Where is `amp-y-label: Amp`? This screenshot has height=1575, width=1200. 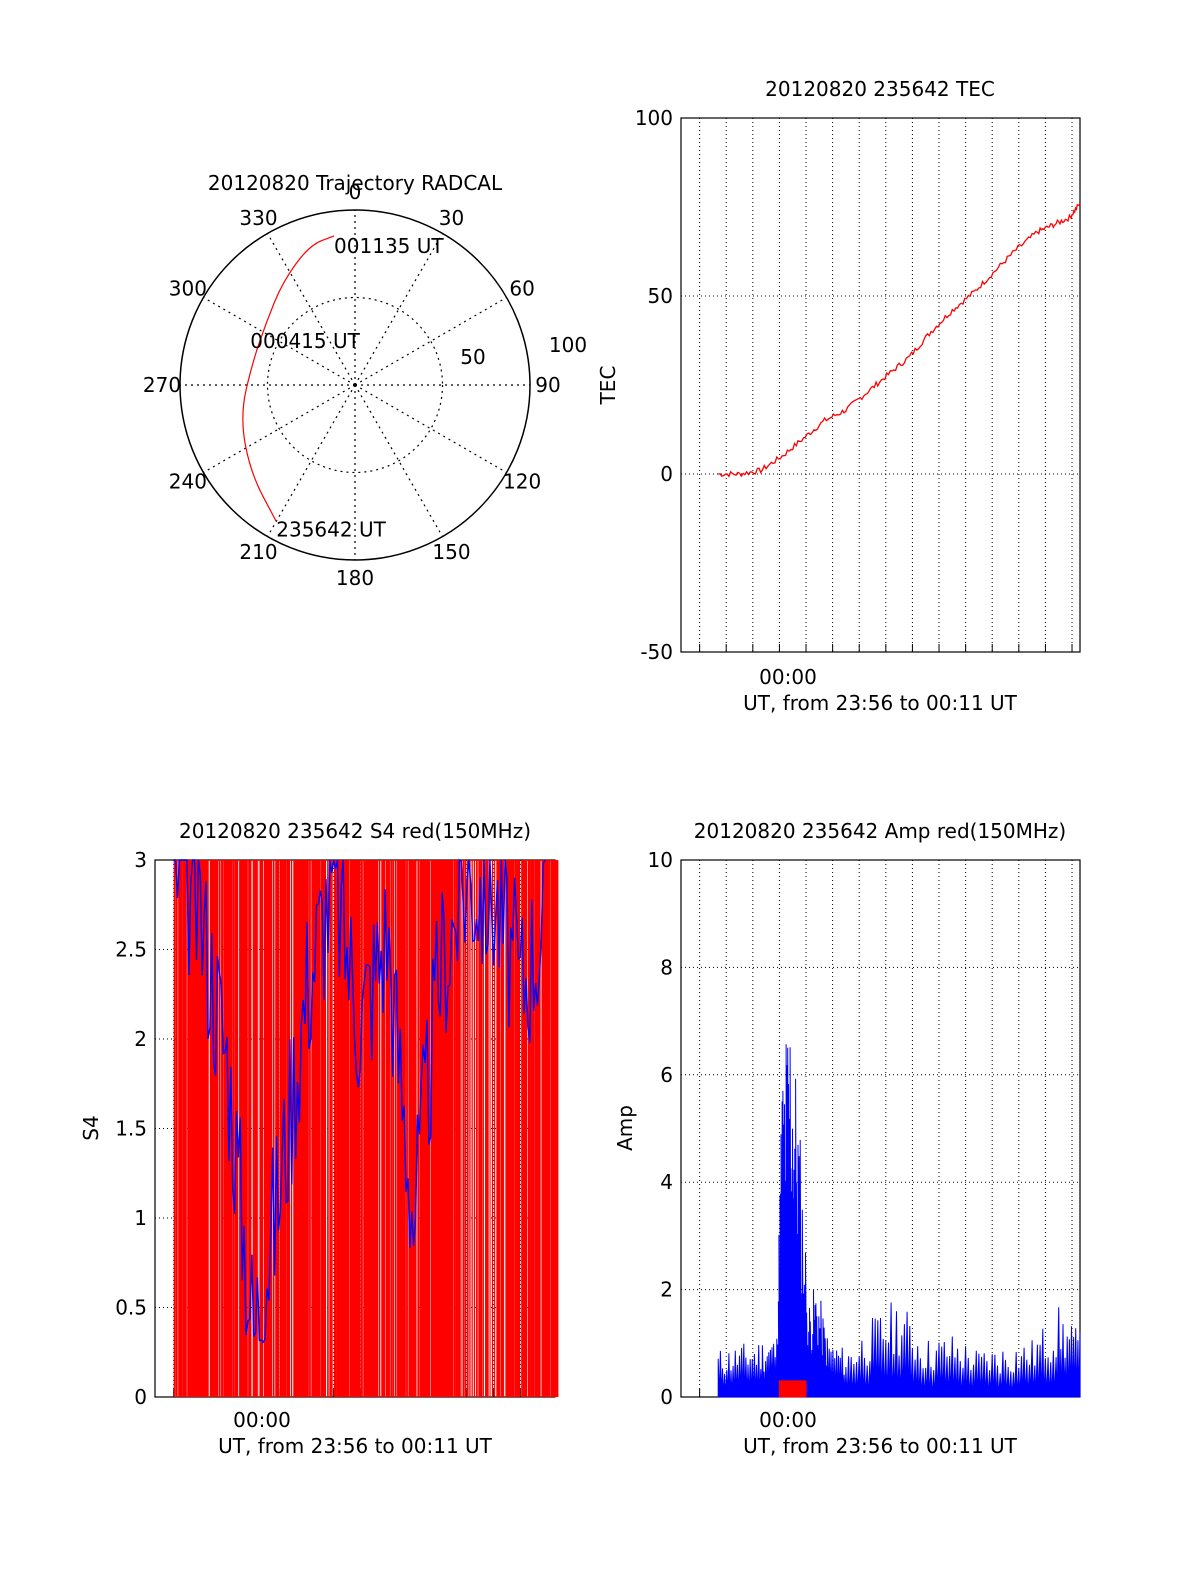 amp-y-label: Amp is located at coordinates (625, 1128).